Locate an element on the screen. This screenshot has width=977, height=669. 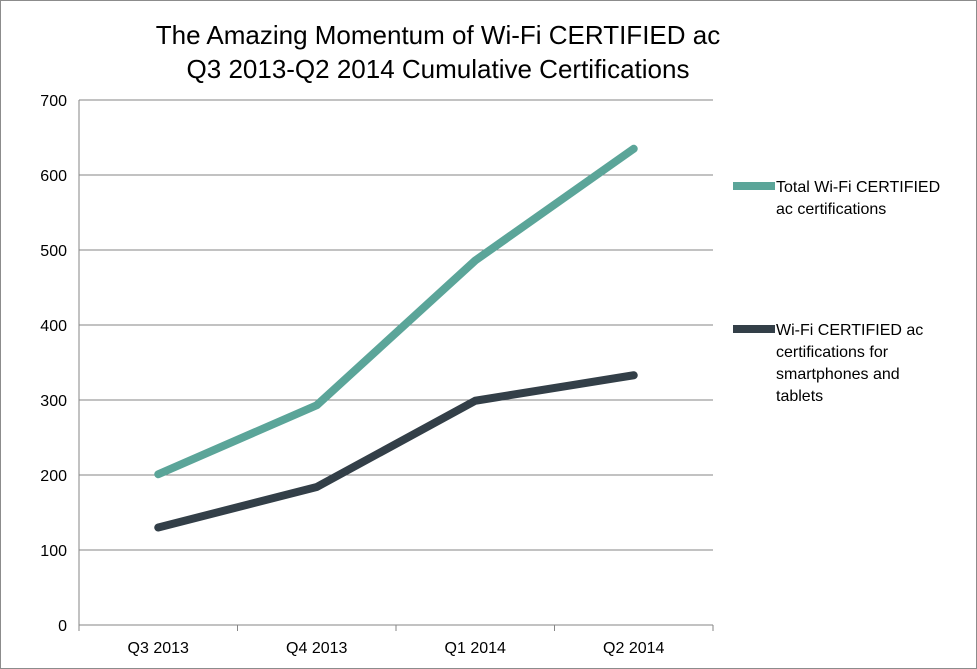
y-tick-label: 700 is located at coordinates (53, 101).